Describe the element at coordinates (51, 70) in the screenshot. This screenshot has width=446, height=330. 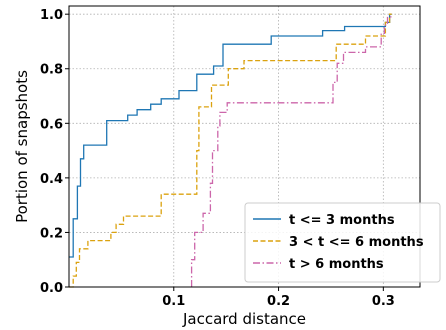
I see `y-tick-label: 0.8` at that location.